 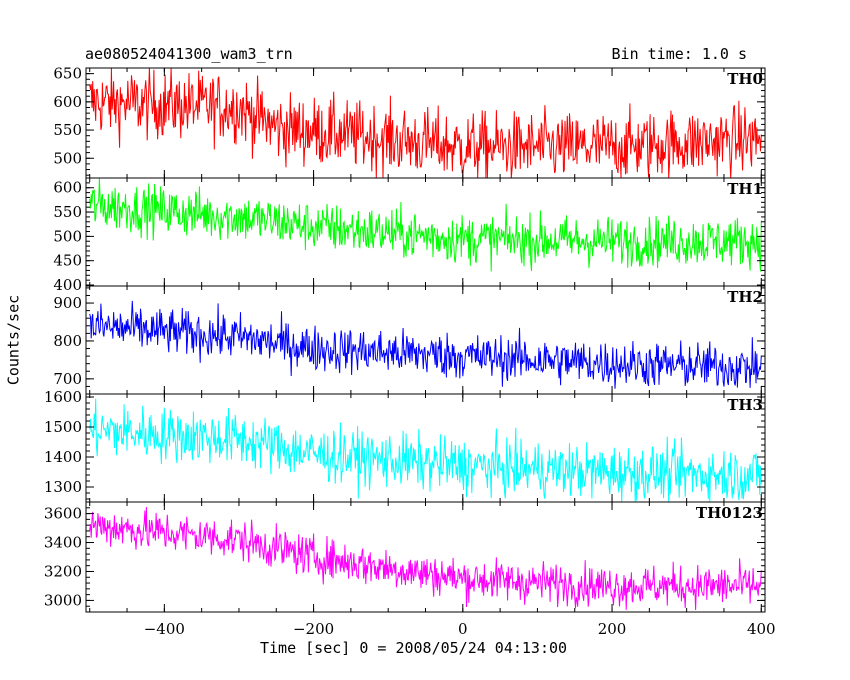 What do you see at coordinates (745, 189) in the screenshot?
I see `series-label-th1: TH1` at bounding box center [745, 189].